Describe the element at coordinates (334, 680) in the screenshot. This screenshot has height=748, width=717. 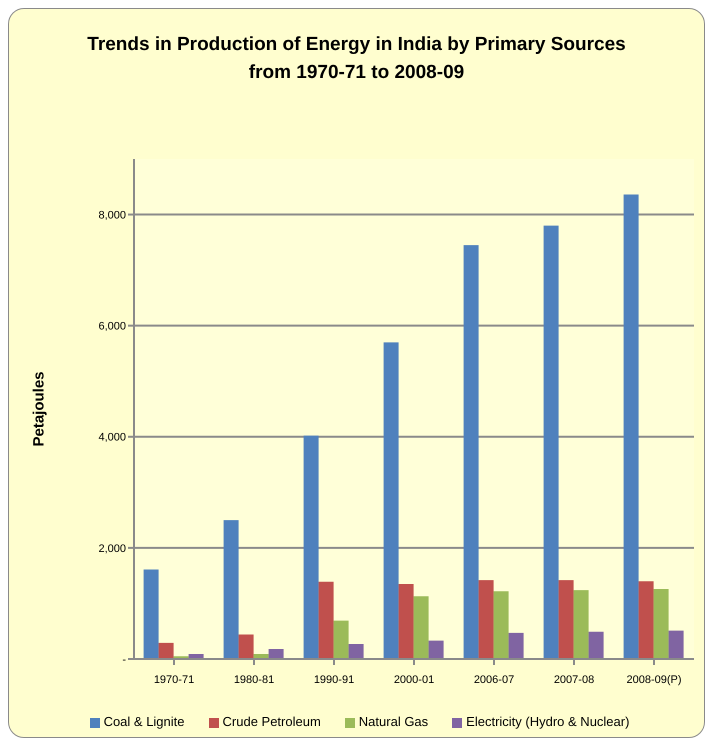
I see `x-tick-label: 1990-91` at that location.